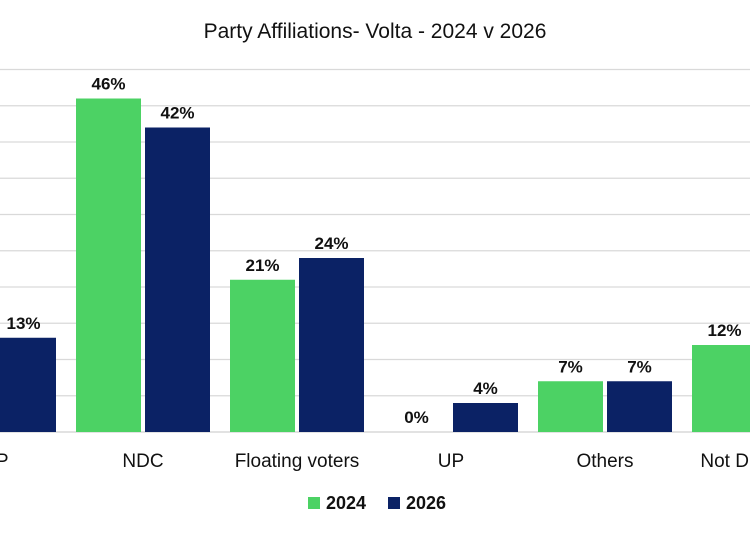 The width and height of the screenshot is (750, 536). Describe the element at coordinates (23, 323) in the screenshot. I see `data-label: 13%` at that location.